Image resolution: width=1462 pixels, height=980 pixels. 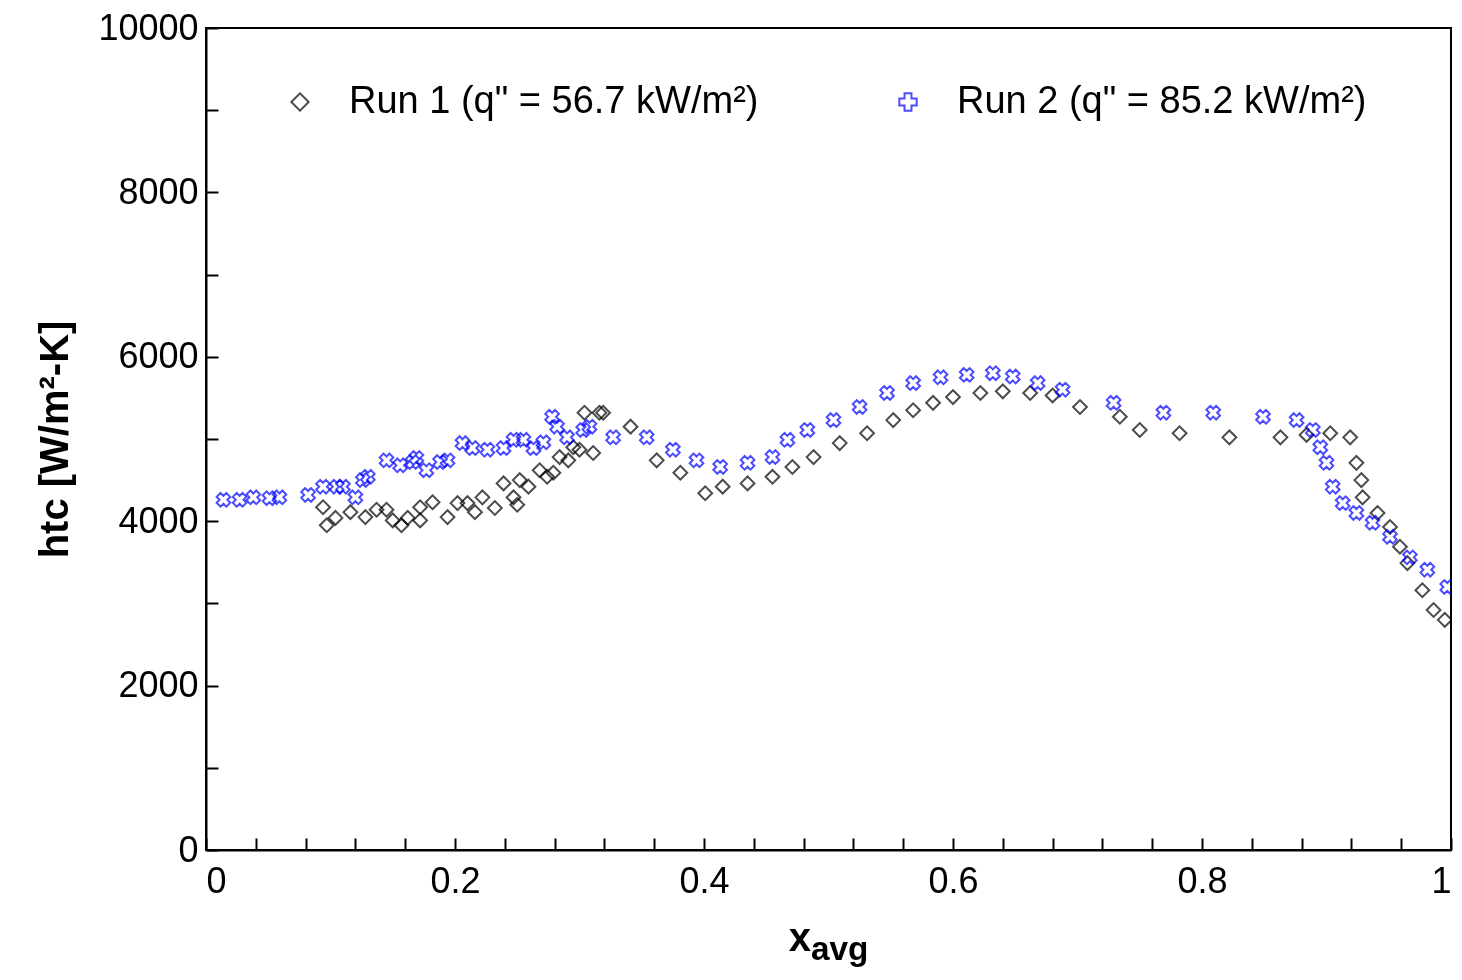 I want to click on legend-label: Run 1 (q" = 56.7 kW/m²), so click(x=554, y=100).